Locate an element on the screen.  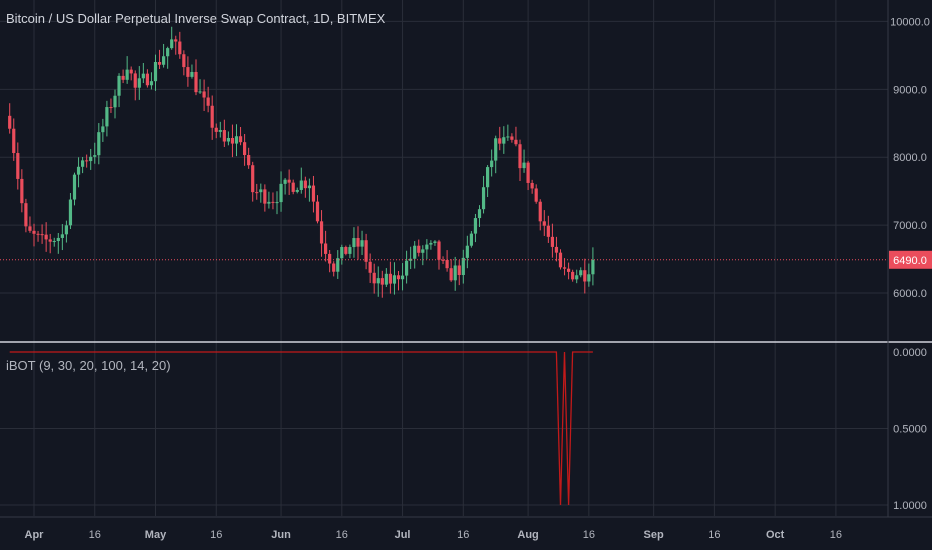
price-axis-label: 9000.0 is located at coordinates (910, 90).